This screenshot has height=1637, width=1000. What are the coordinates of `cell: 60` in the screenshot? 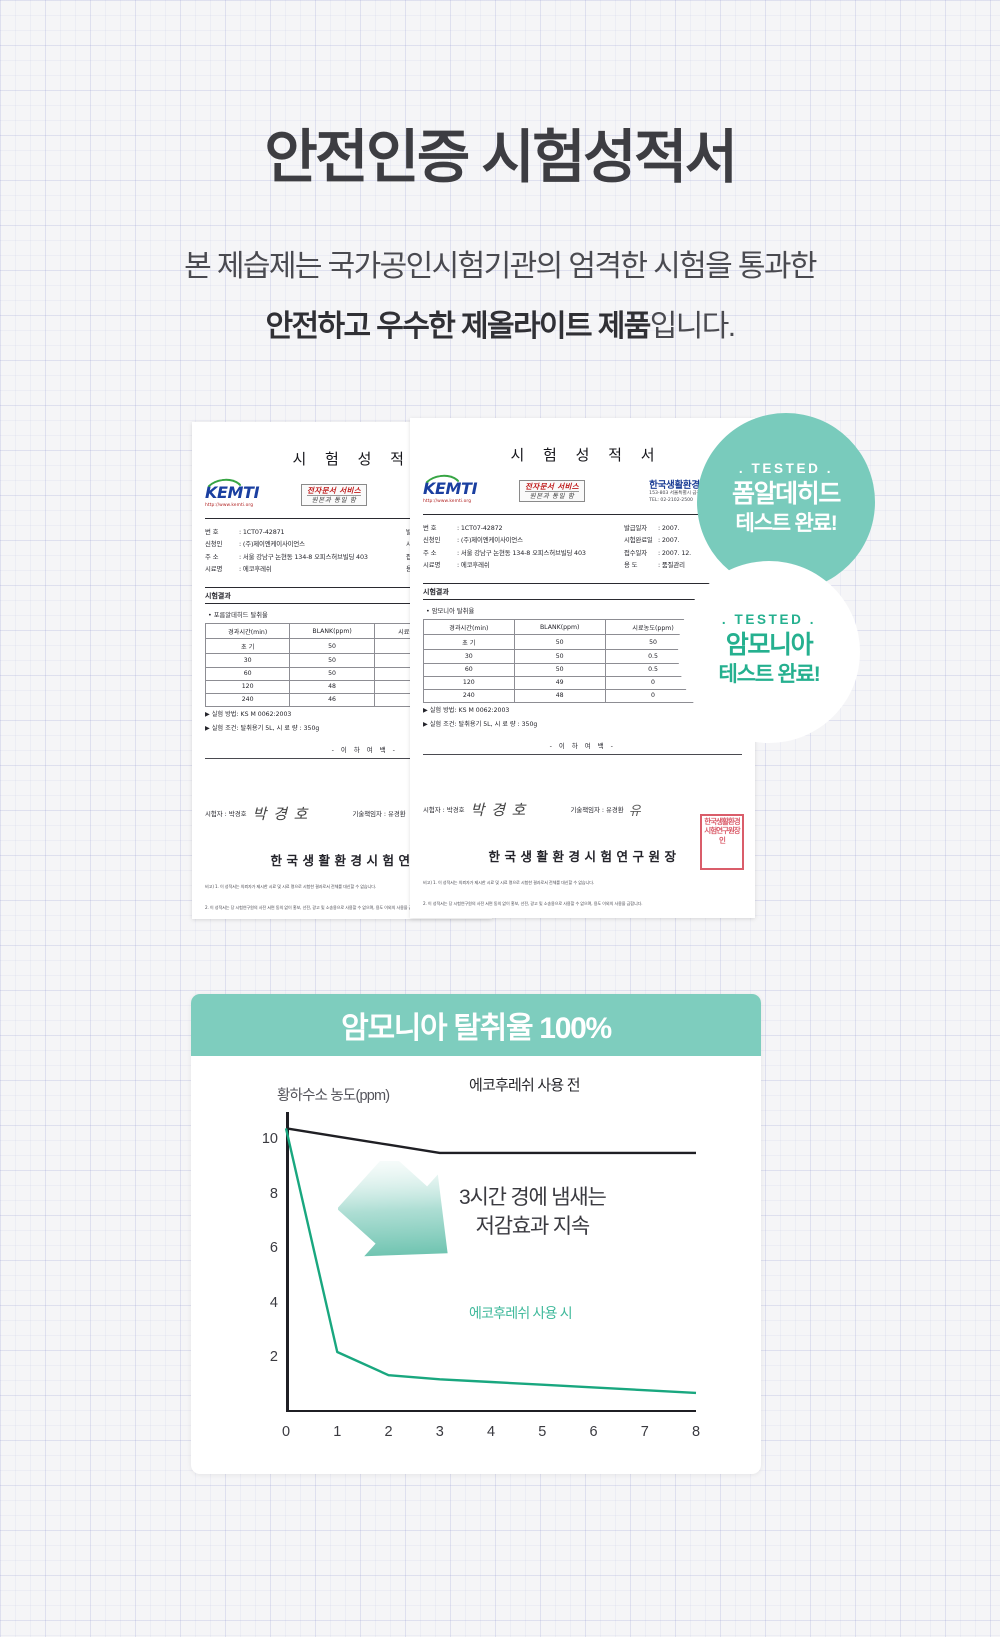 It's located at (247, 673).